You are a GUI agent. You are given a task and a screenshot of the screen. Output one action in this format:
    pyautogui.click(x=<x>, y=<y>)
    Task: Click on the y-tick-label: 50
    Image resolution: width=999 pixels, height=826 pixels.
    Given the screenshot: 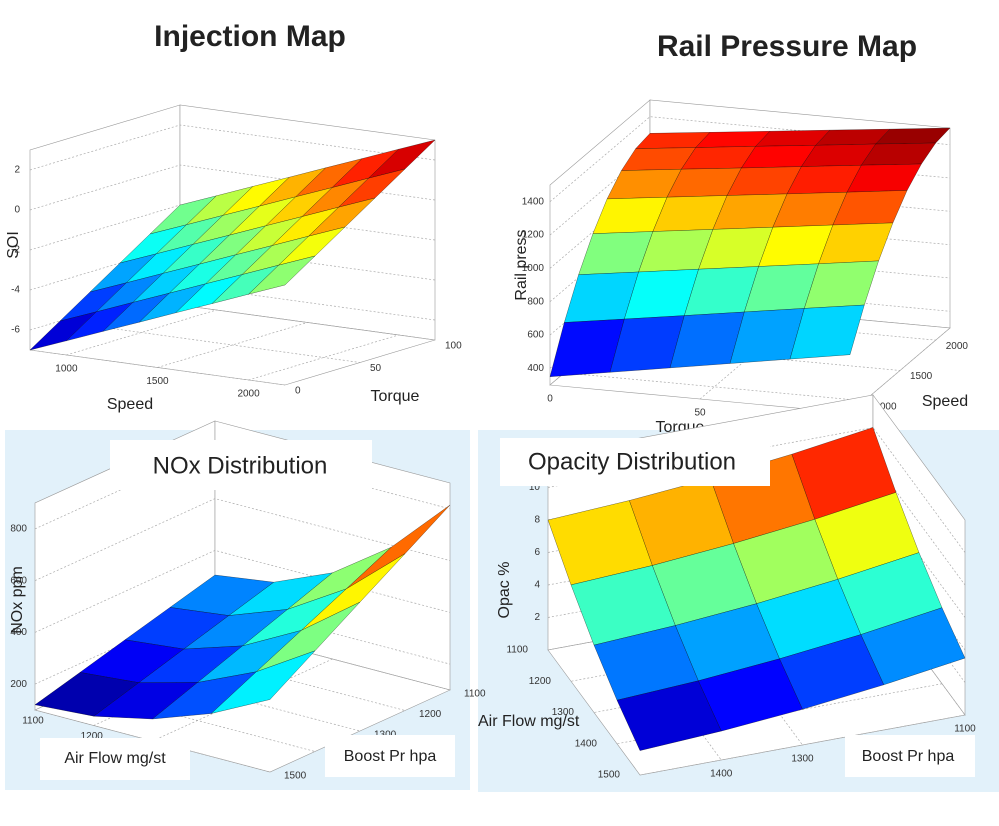 What is the action you would take?
    pyautogui.click(x=376, y=368)
    